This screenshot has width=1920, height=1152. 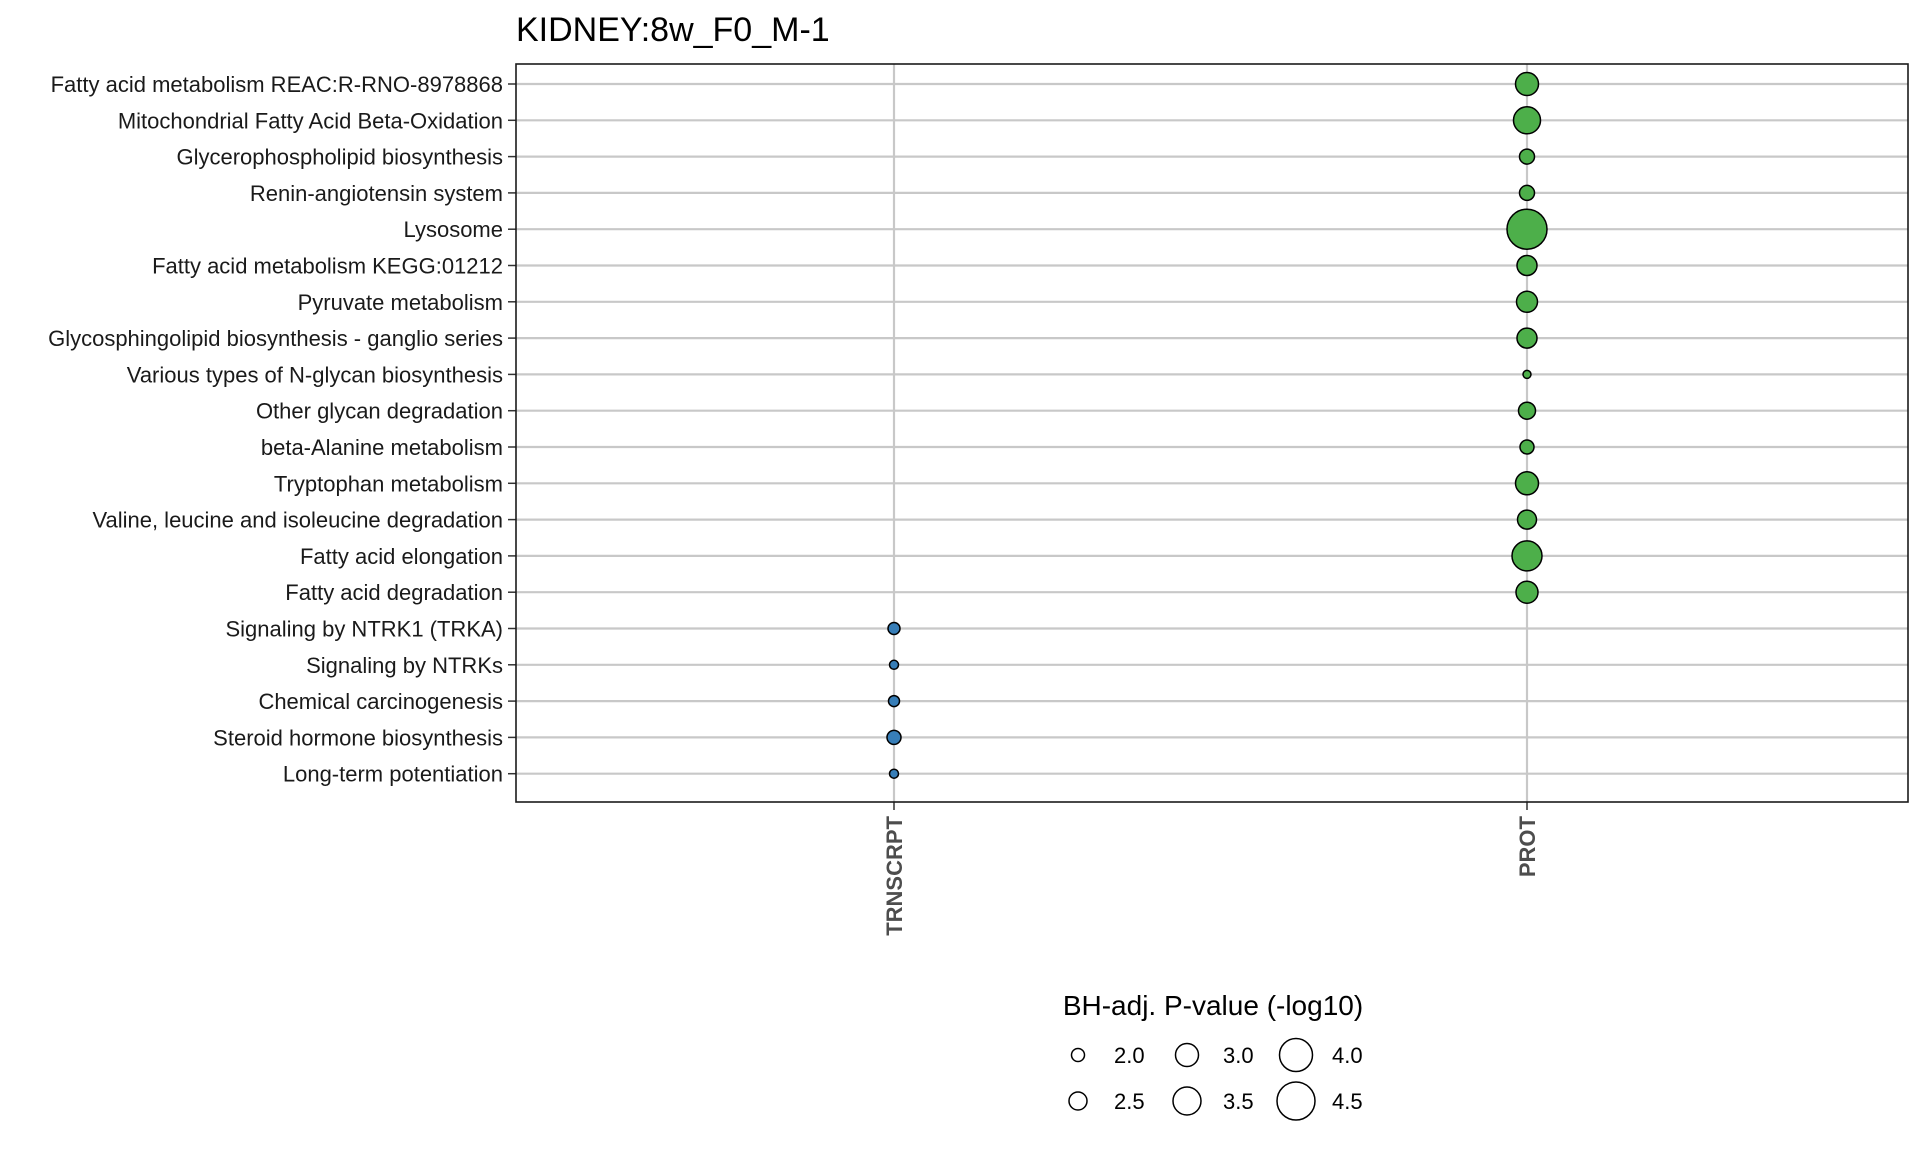 I want to click on y-tick-label: Fatty acid metabolism KEGG:01212, so click(x=327, y=266).